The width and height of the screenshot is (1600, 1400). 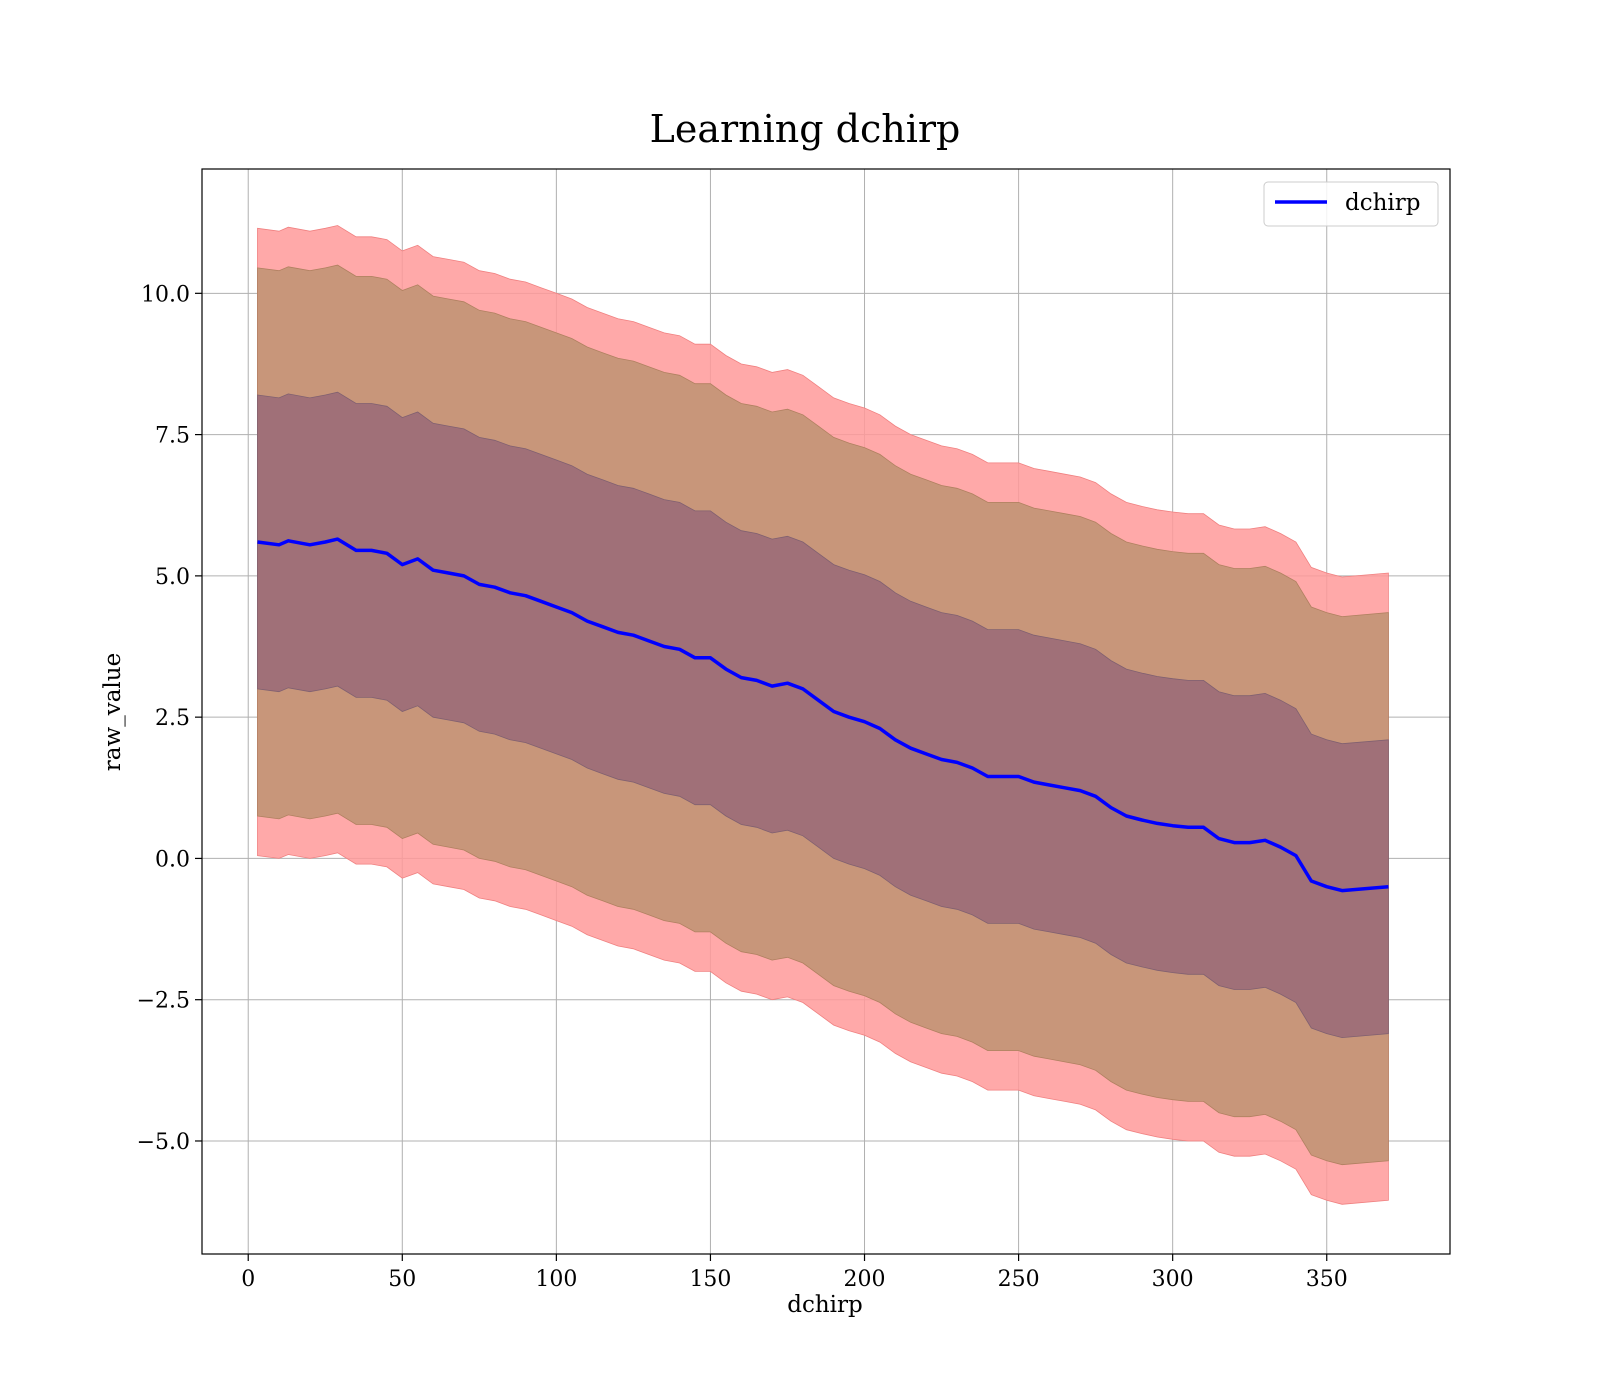 What do you see at coordinates (556, 1279) in the screenshot?
I see `x-tick-label: 100` at bounding box center [556, 1279].